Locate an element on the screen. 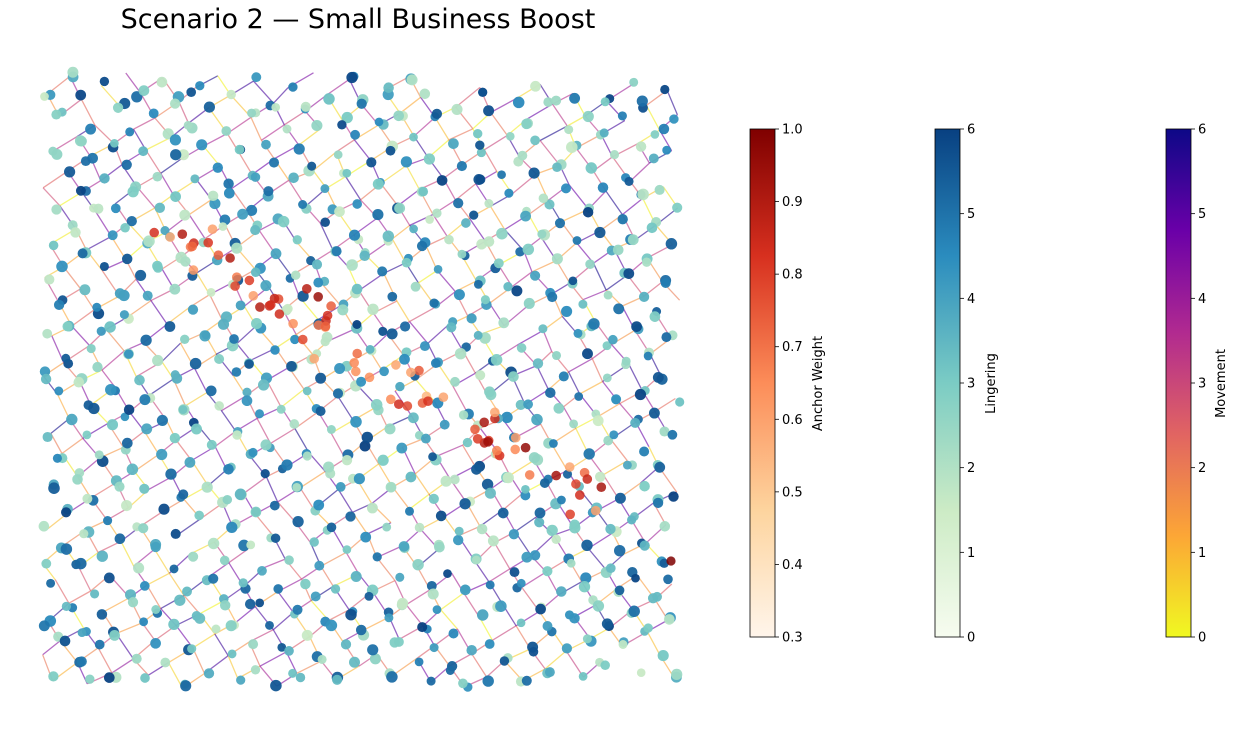 The image size is (1238, 737). anchor-tick-label: 0.8 is located at coordinates (792, 275).